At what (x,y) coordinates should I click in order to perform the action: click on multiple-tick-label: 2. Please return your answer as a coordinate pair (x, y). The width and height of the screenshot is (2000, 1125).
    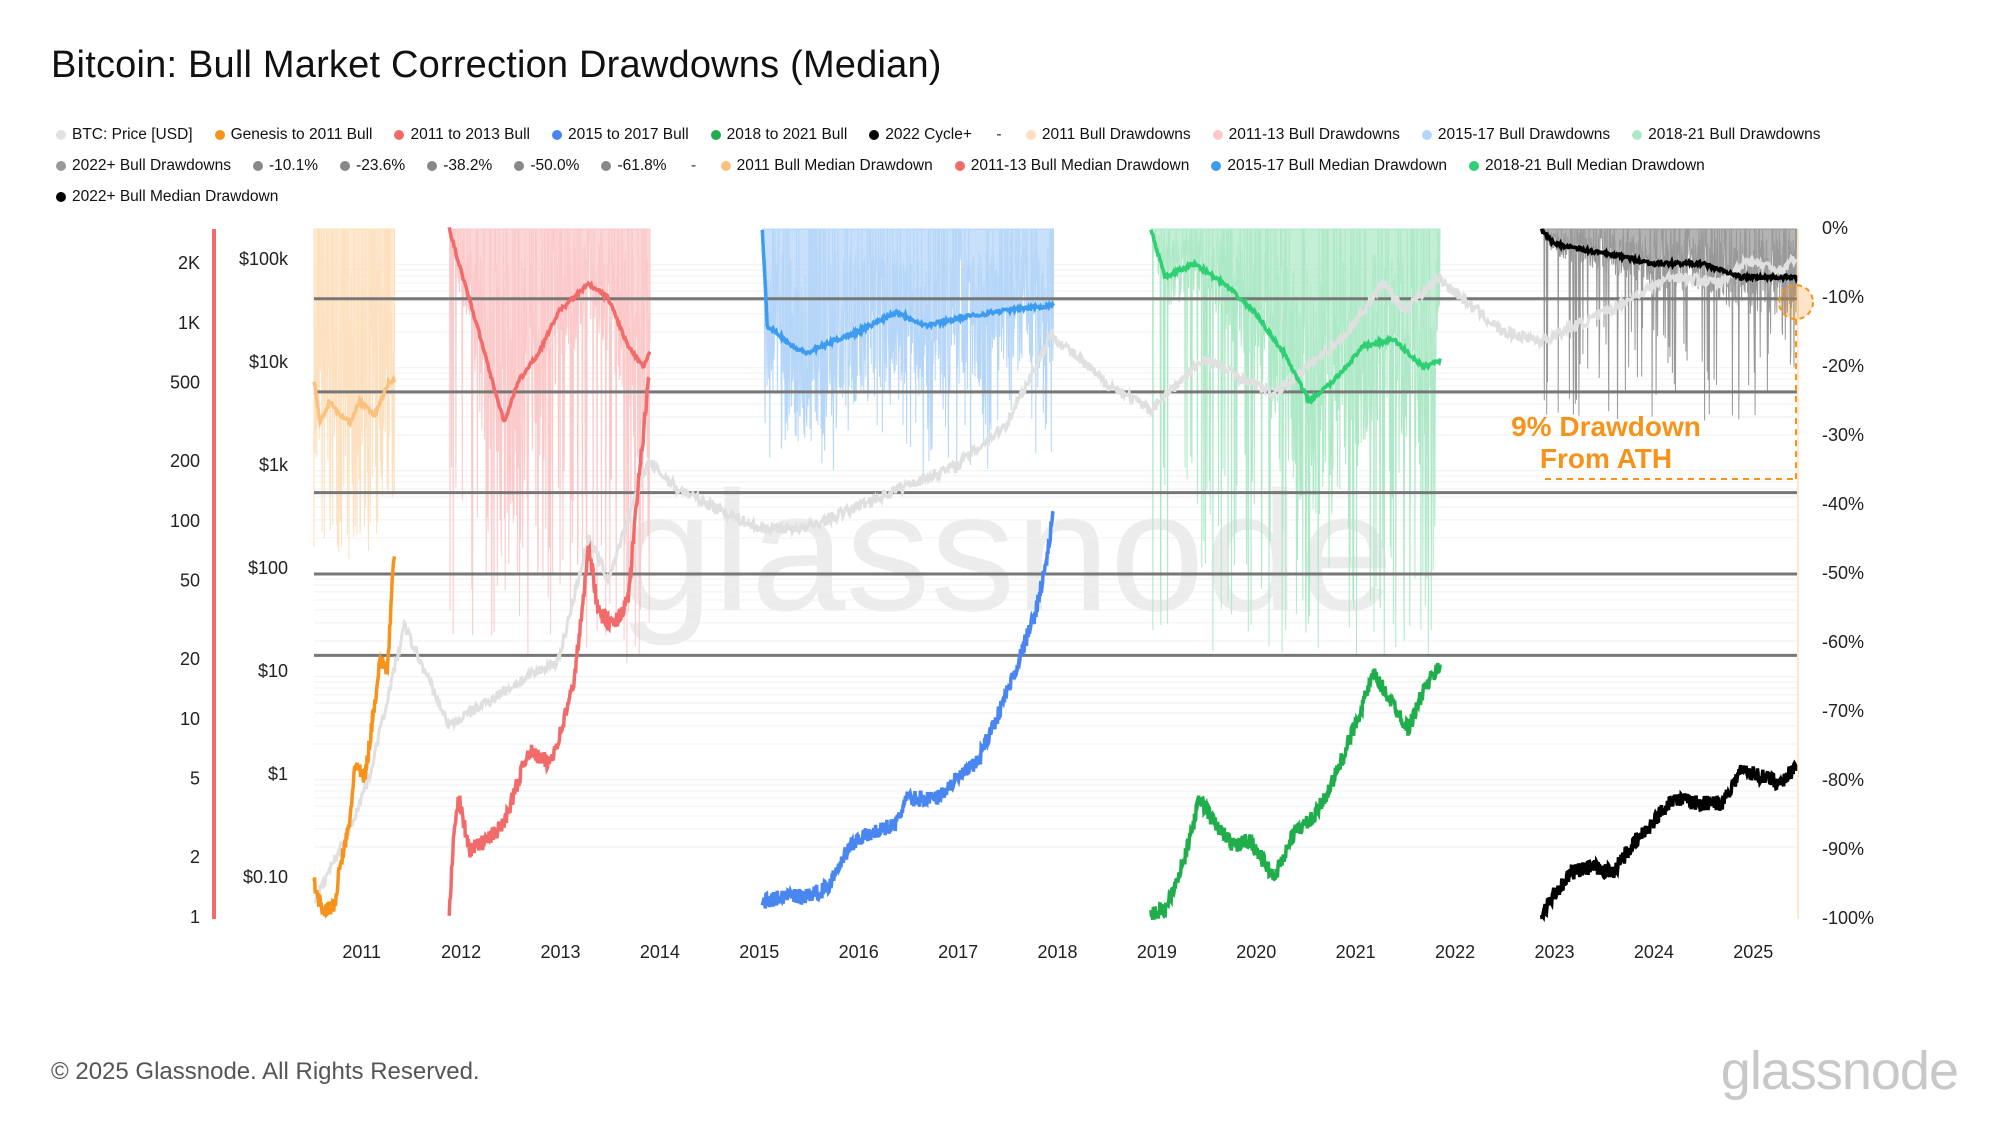
    Looking at the image, I should click on (195, 857).